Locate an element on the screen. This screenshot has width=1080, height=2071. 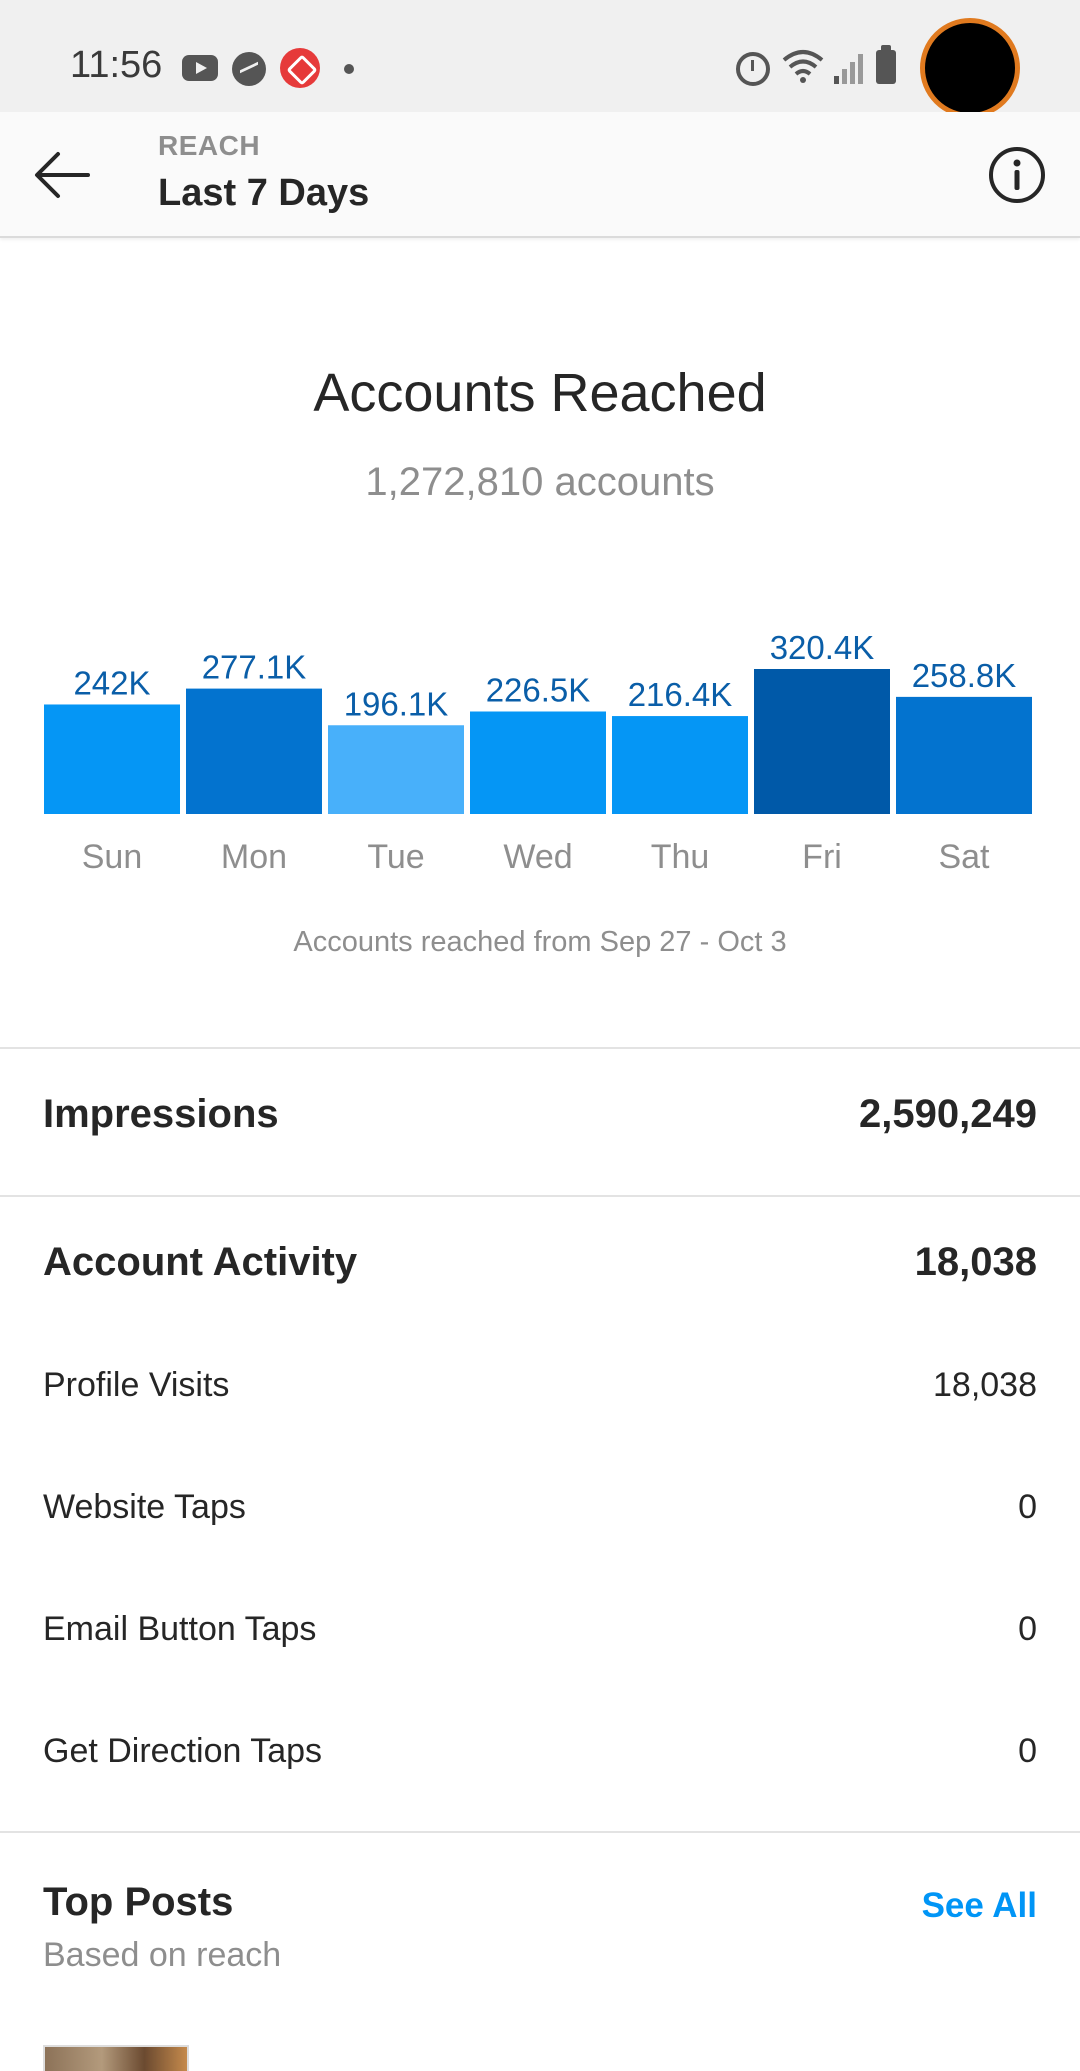
email-button-taps-label: Email Button Taps is located at coordinates (180, 1629).